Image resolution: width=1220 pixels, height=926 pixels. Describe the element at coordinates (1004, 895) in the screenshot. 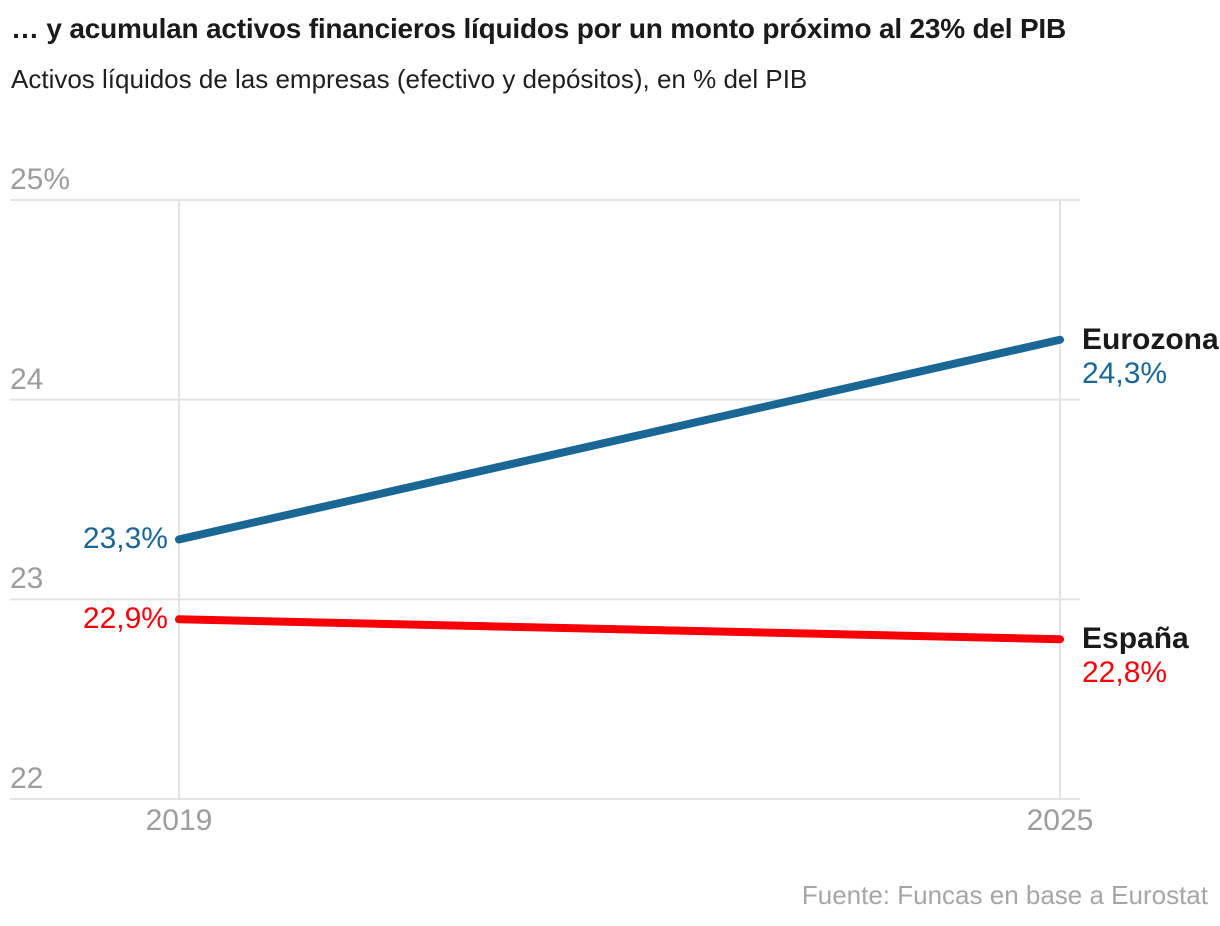

I see `source-note: Fuente: Funcas en base a Eurostat` at that location.